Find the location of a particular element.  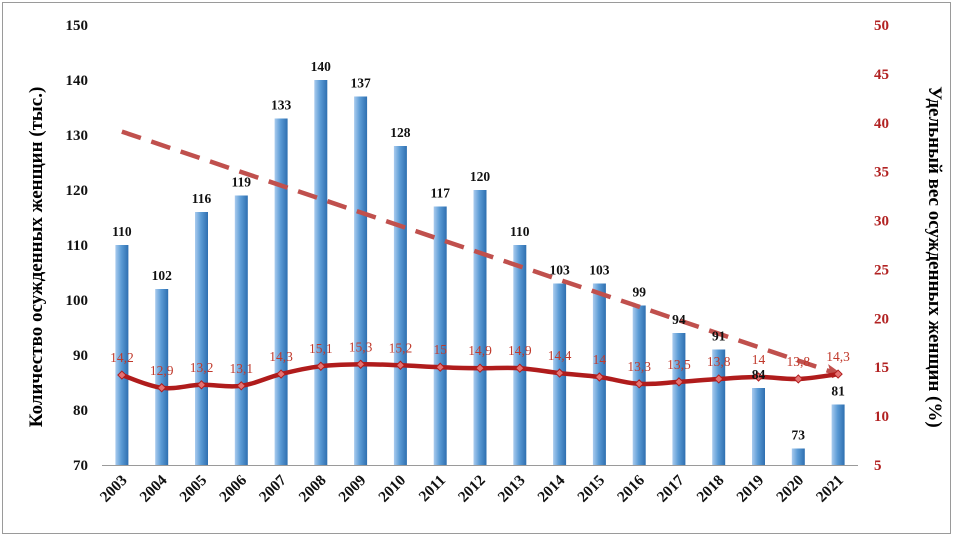

x-tick-2021: 2021 is located at coordinates (830, 489).